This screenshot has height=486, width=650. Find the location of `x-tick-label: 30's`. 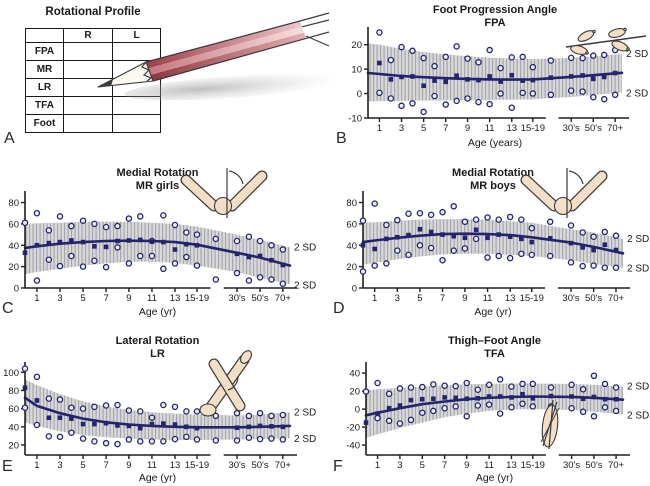

x-tick-label: 30's is located at coordinates (571, 128).